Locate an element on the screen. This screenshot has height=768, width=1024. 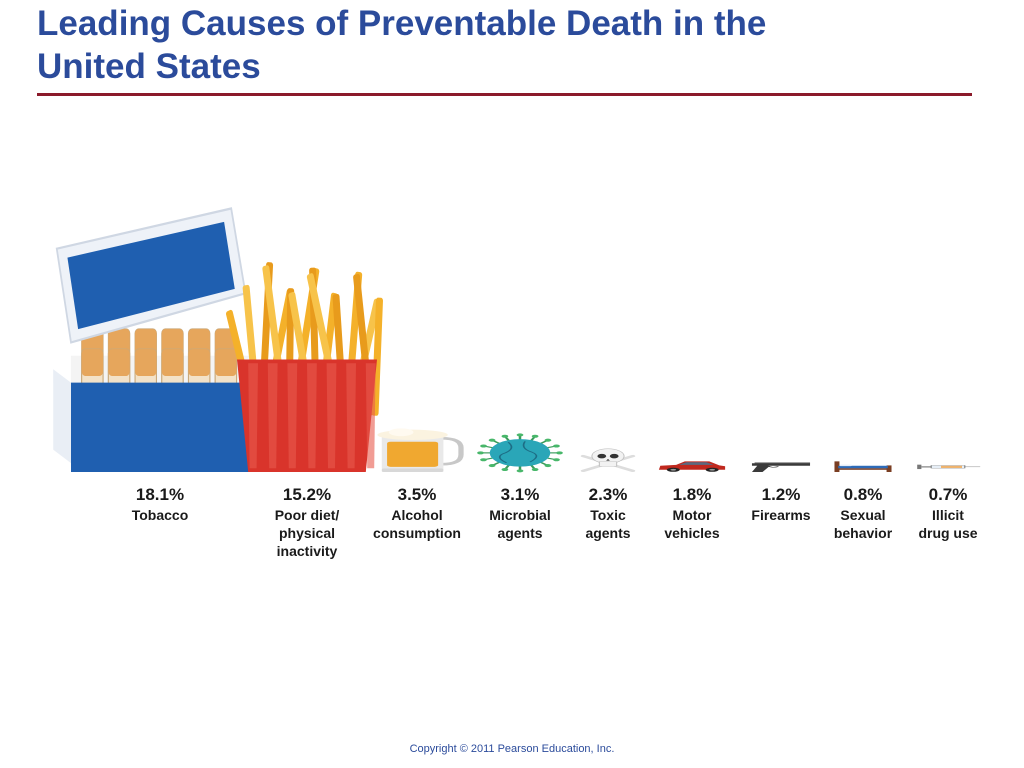
value-label: 0.8% is located at coordinates (863, 494).